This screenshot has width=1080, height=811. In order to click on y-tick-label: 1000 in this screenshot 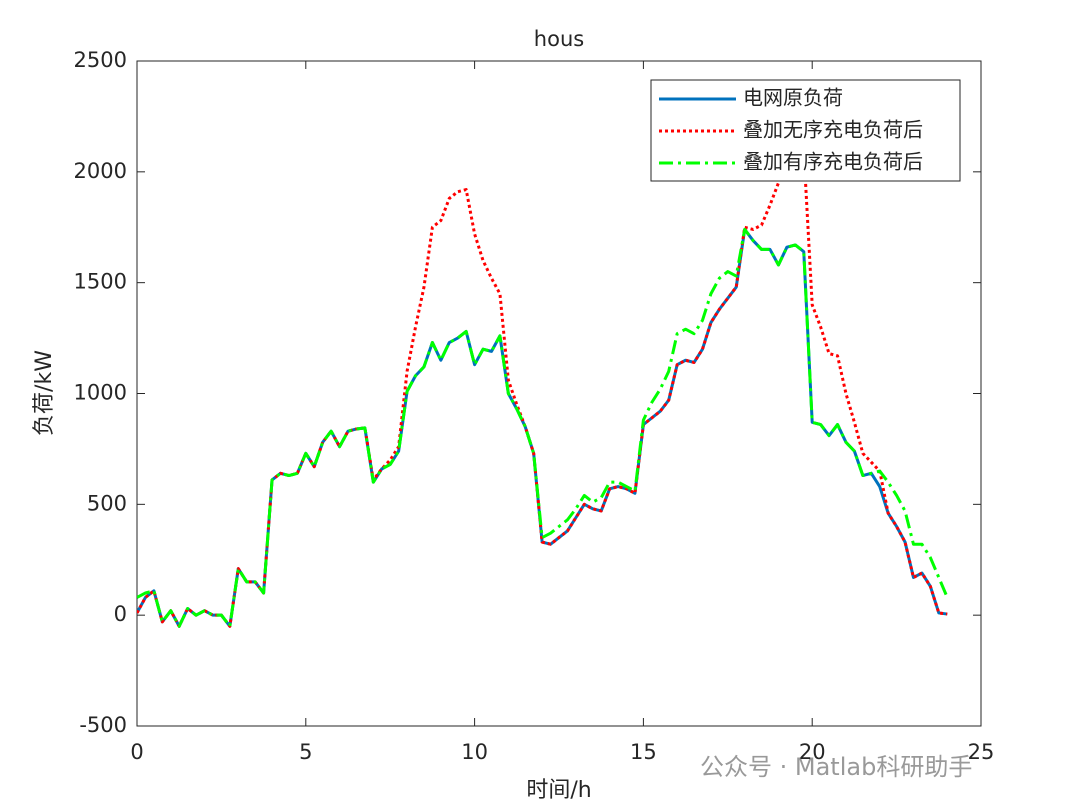, I will do `click(100, 393)`.